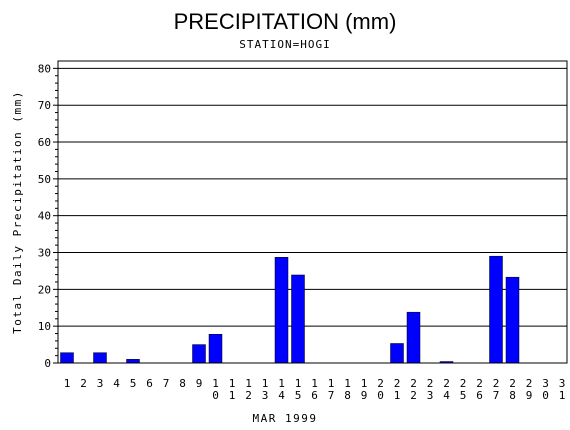 Image resolution: width=570 pixels, height=430 pixels. Describe the element at coordinates (116, 383) in the screenshot. I see `x-tick-label: 4` at that location.